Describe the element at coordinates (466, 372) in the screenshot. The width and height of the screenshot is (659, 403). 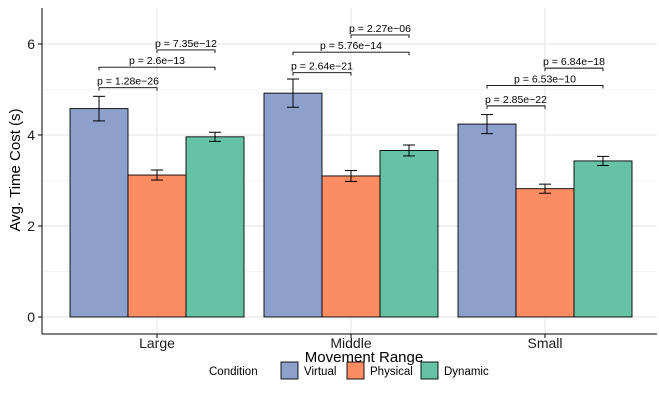
I see `legend-label-dynamic: Dynamic` at that location.